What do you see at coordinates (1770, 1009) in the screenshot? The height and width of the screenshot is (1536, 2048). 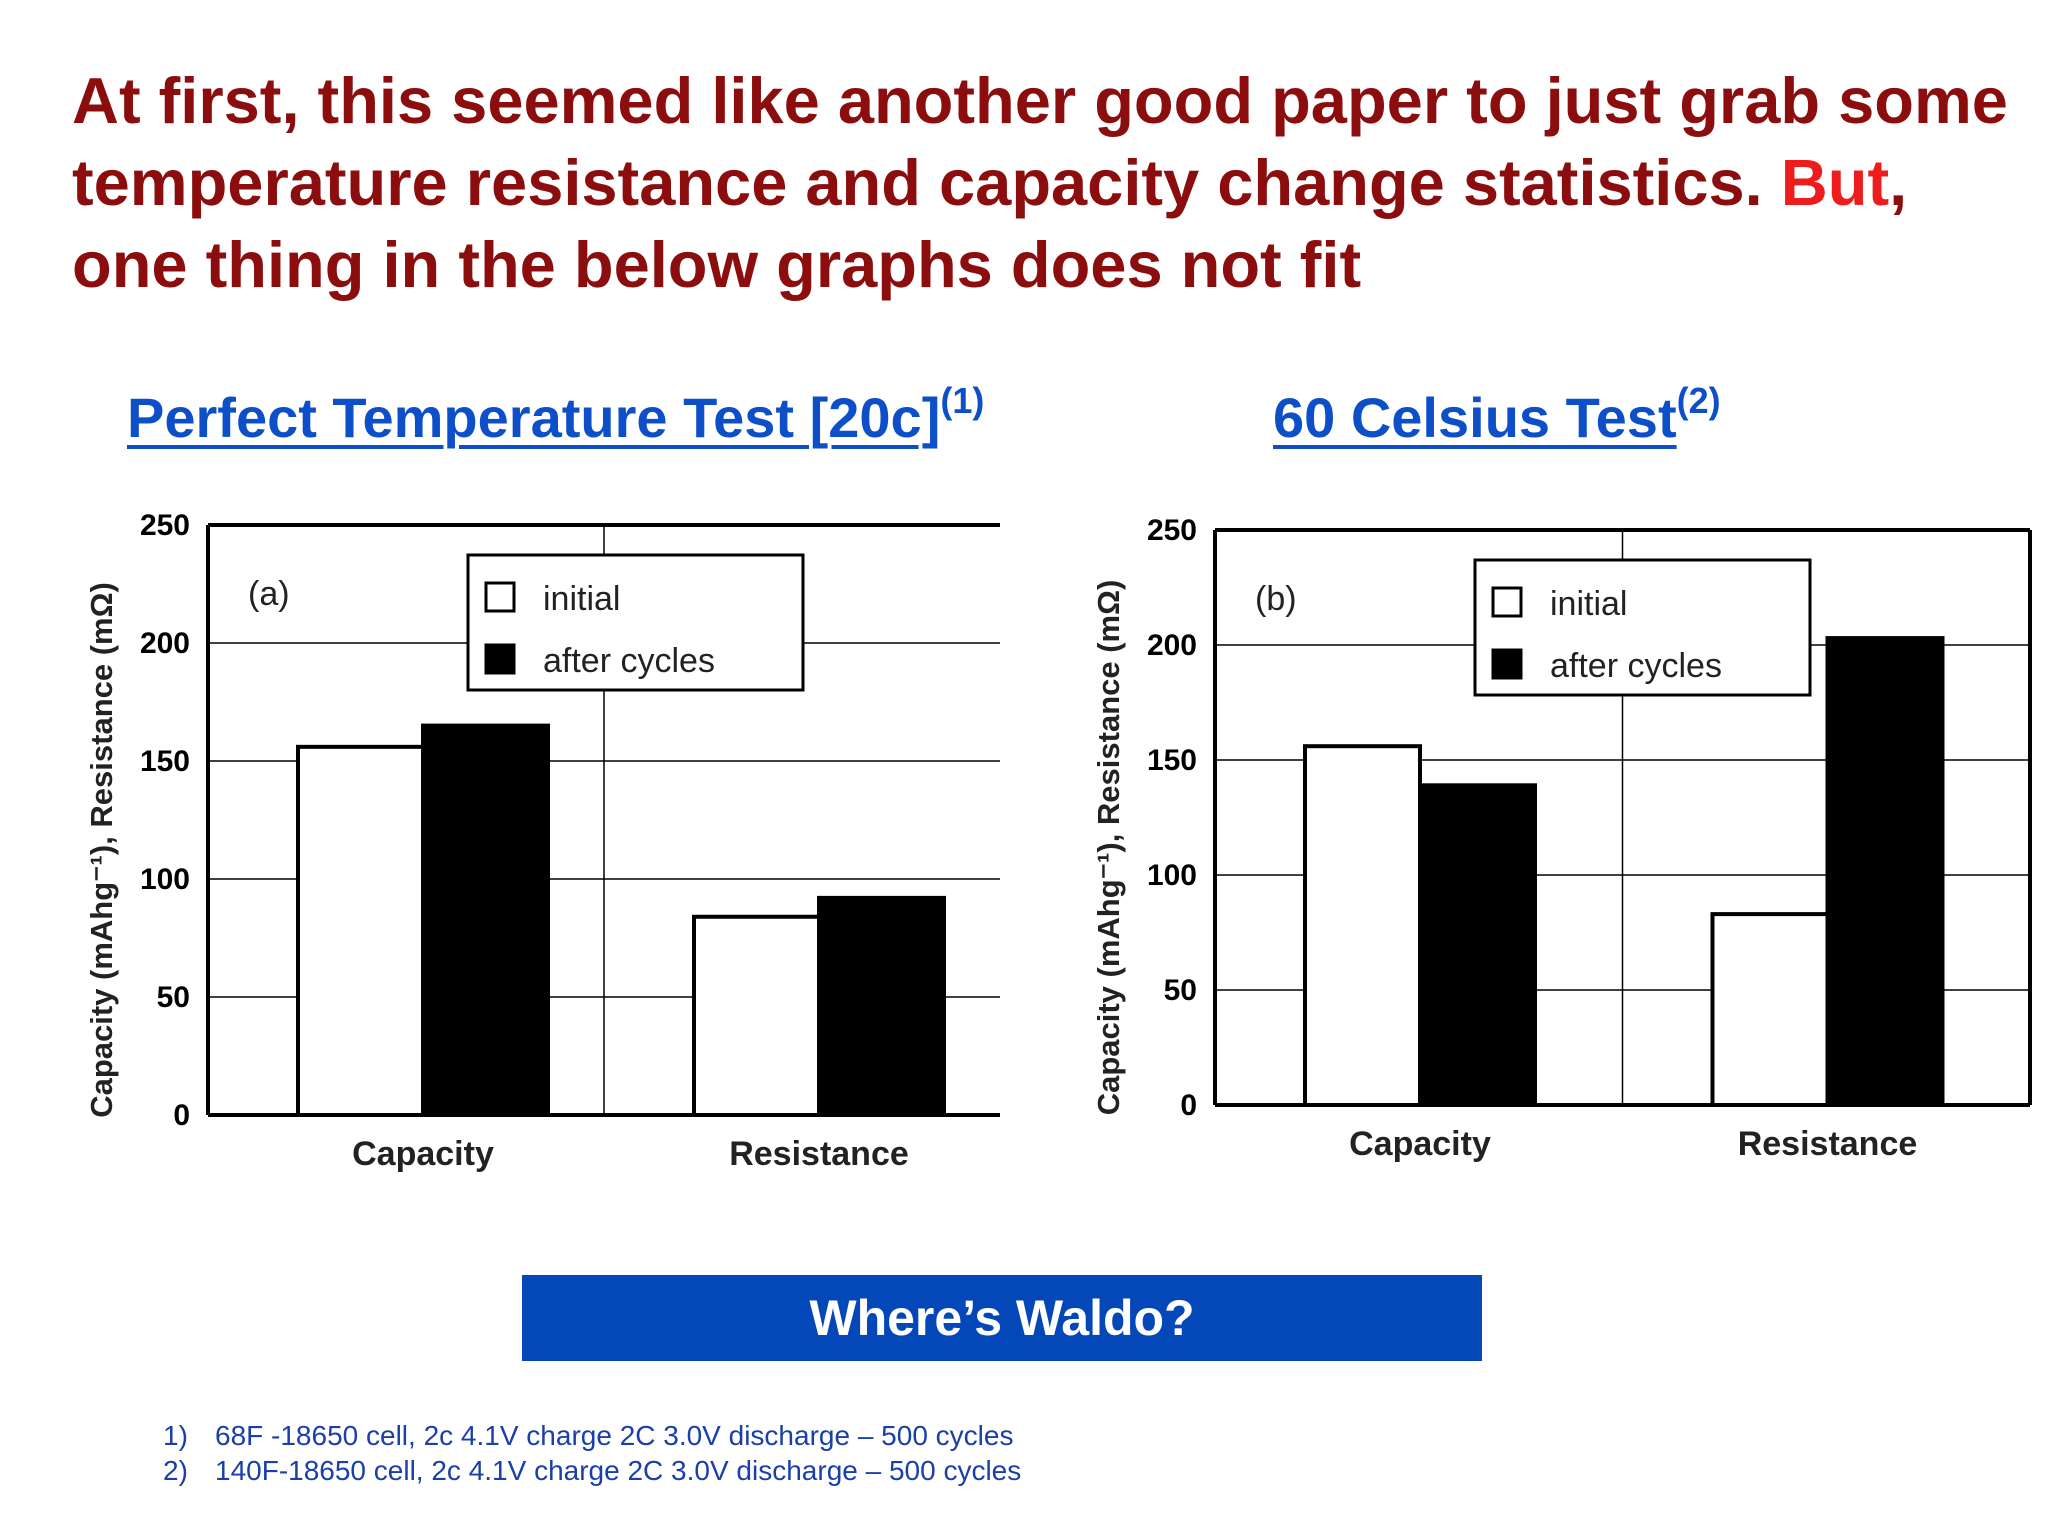 I see `chart-b-bar-resistance-initial` at bounding box center [1770, 1009].